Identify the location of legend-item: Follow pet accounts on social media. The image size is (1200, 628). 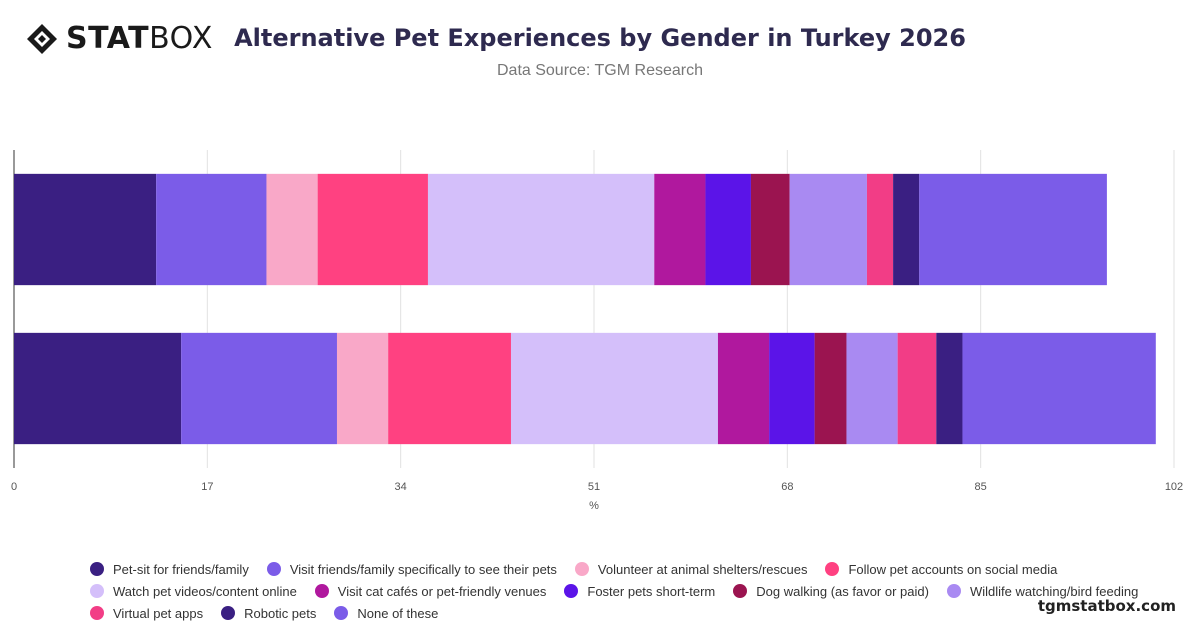
(941, 569).